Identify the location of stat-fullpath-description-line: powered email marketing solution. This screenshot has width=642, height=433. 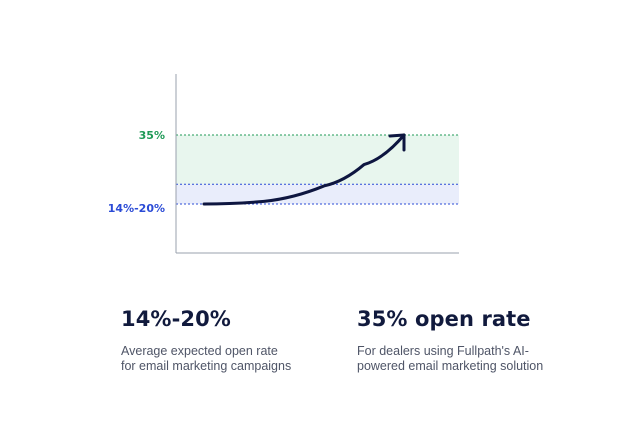
(450, 366).